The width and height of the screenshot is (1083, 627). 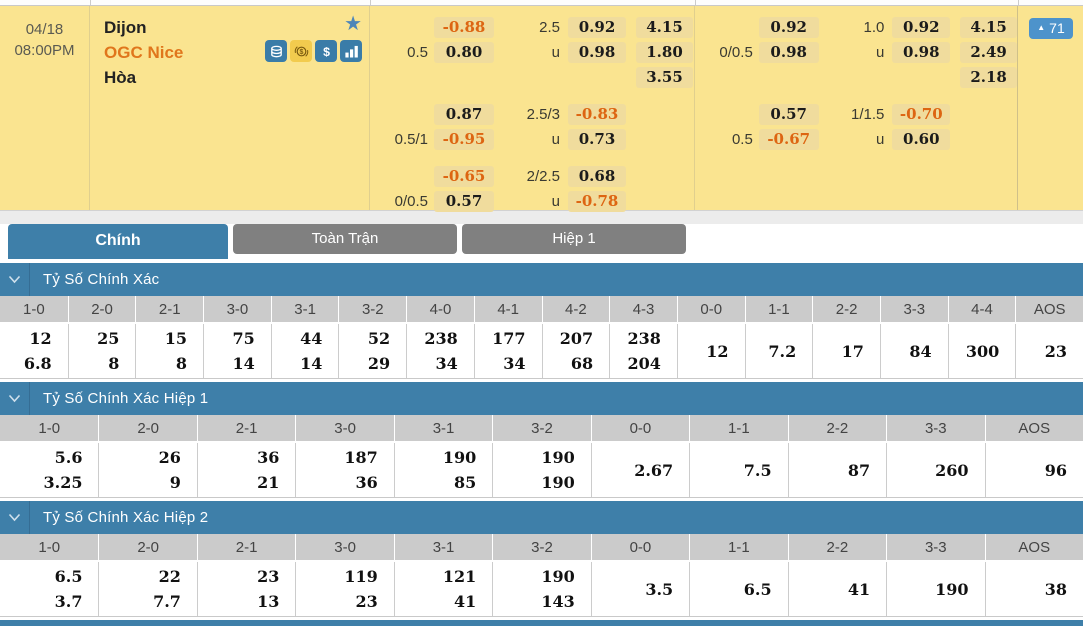 I want to click on cash-stack-icon, so click(x=276, y=51).